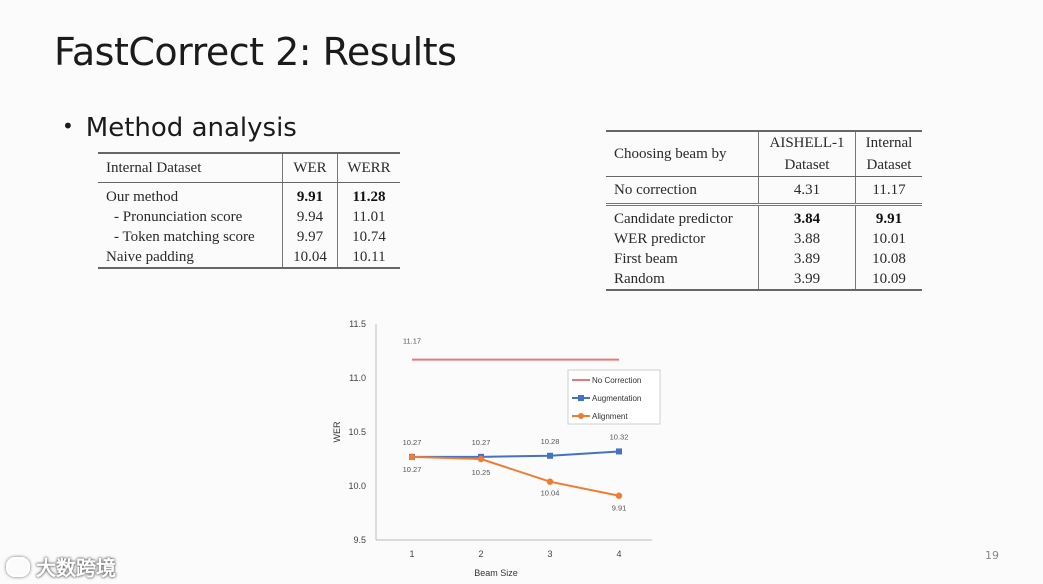 The width and height of the screenshot is (1043, 584). Describe the element at coordinates (807, 239) in the screenshot. I see `table-cell: 3.88` at that location.